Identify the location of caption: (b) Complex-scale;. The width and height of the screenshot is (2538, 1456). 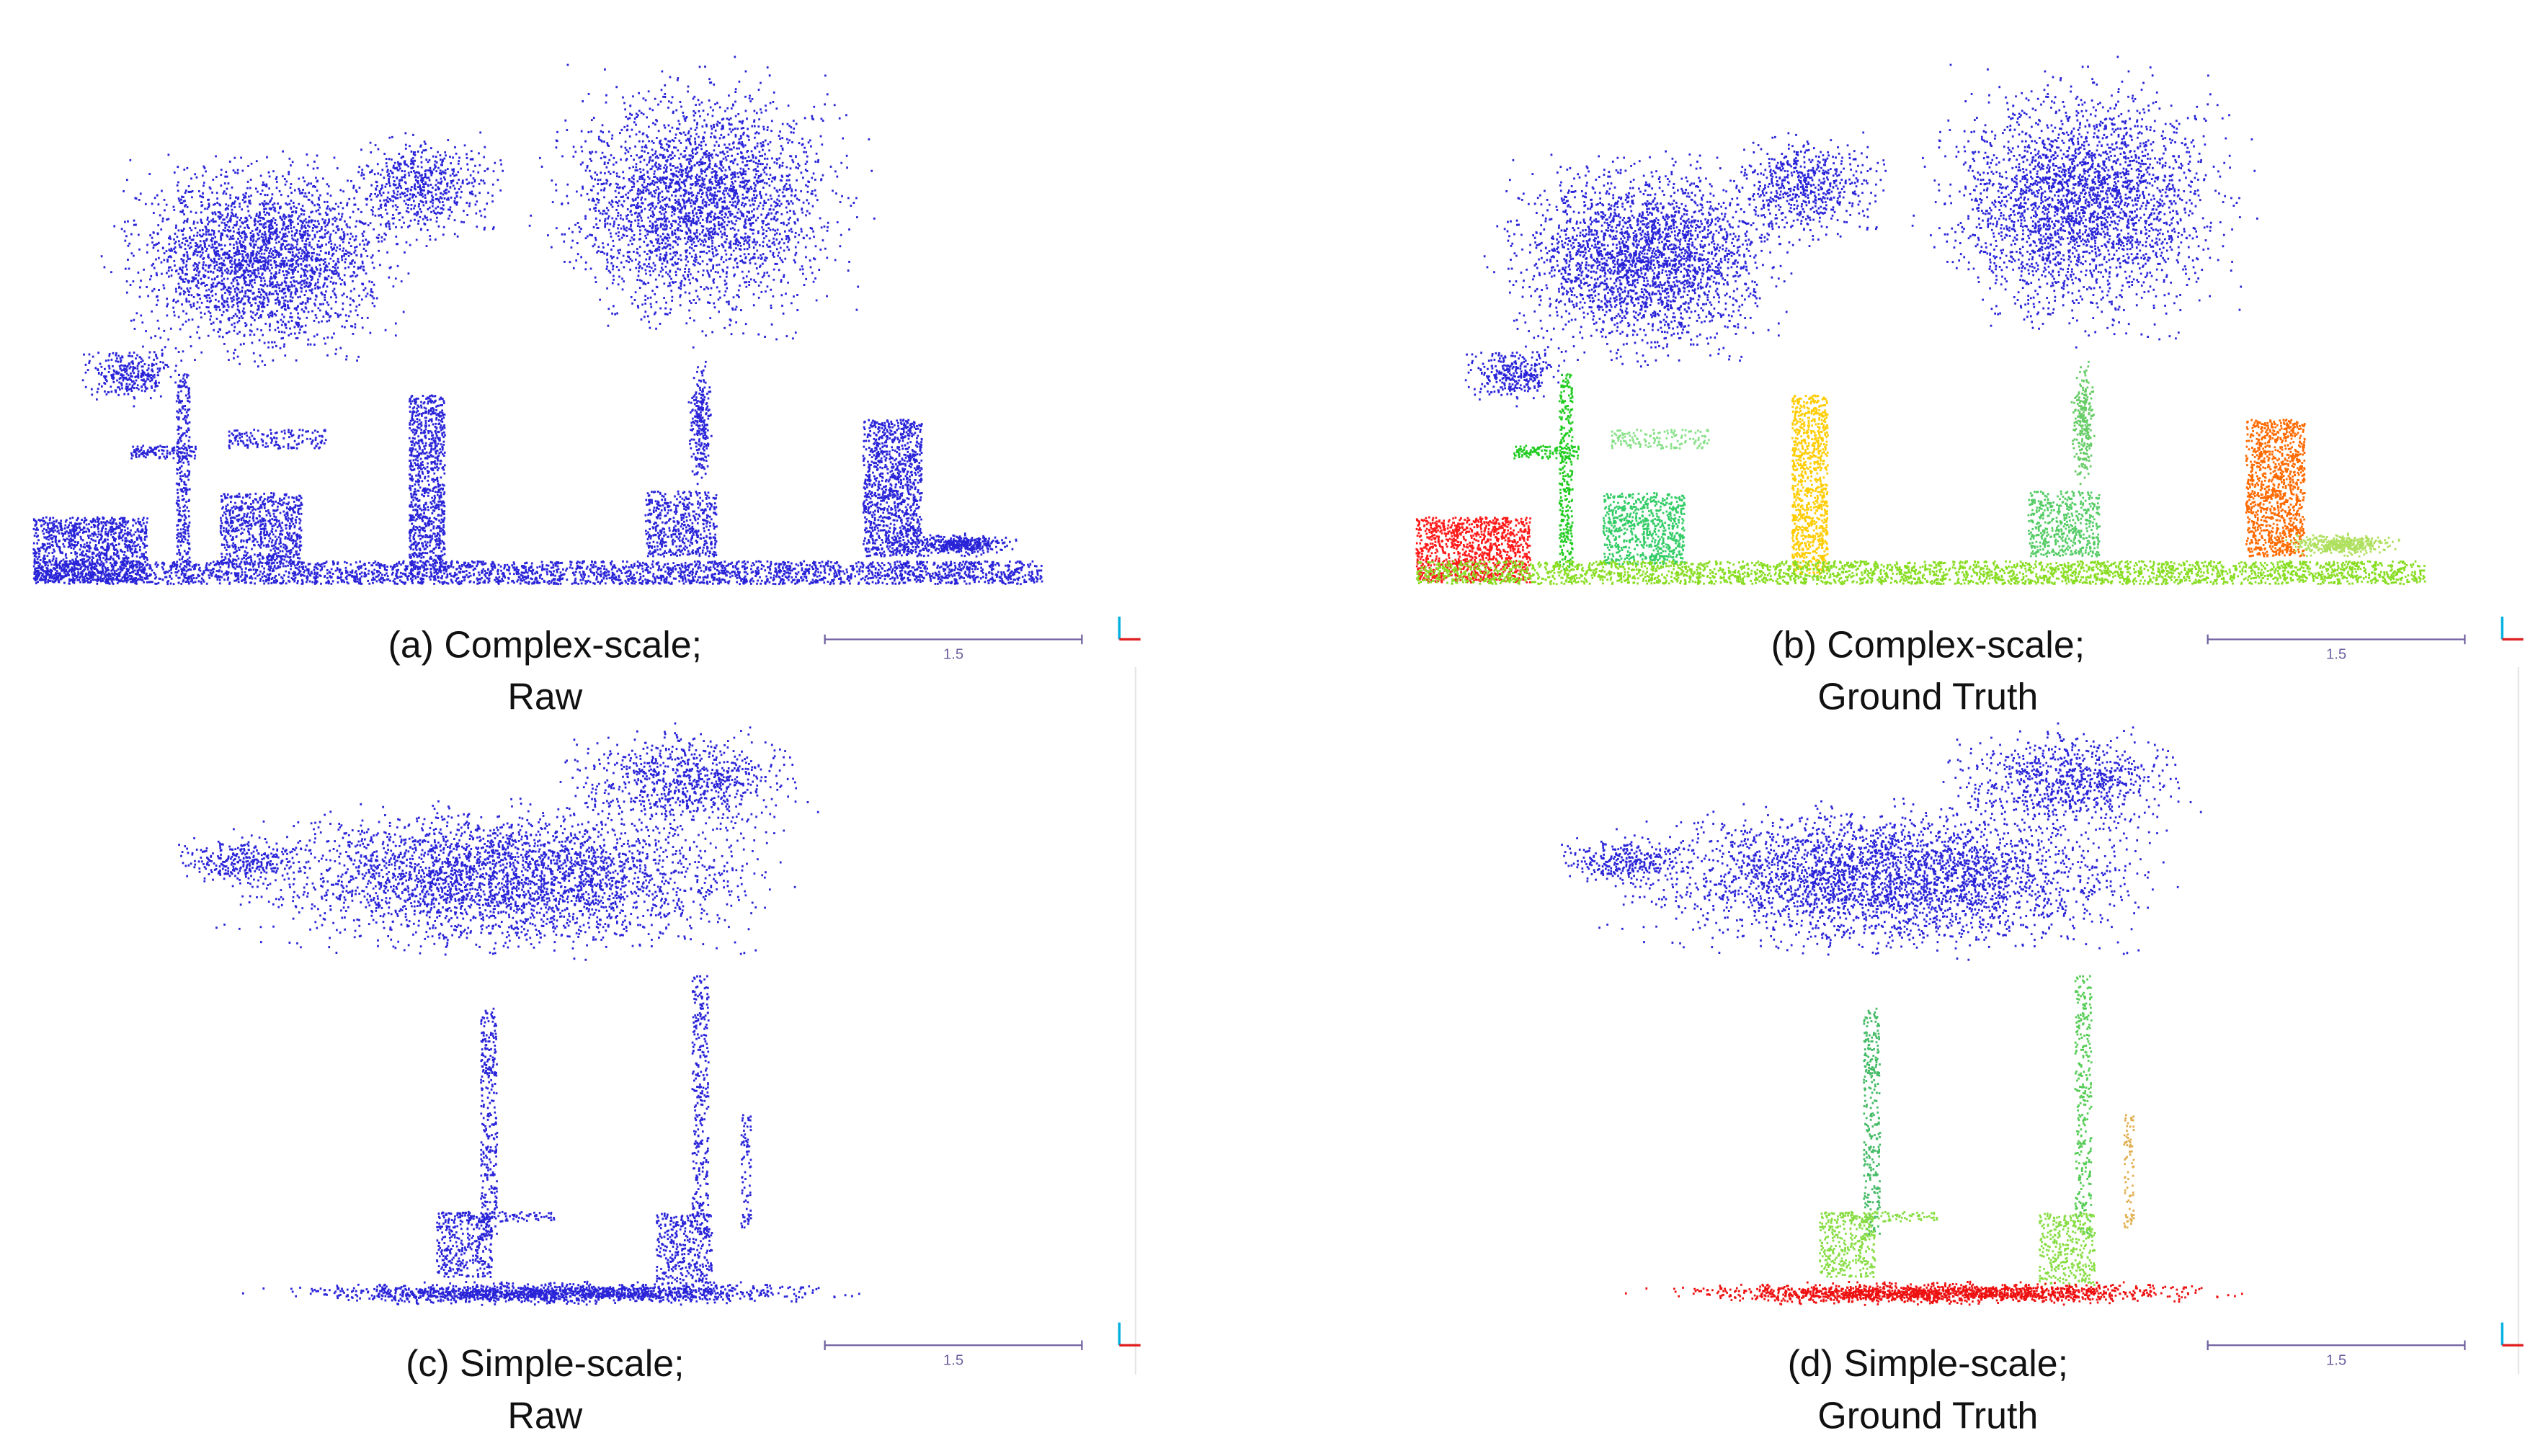
(1928, 645).